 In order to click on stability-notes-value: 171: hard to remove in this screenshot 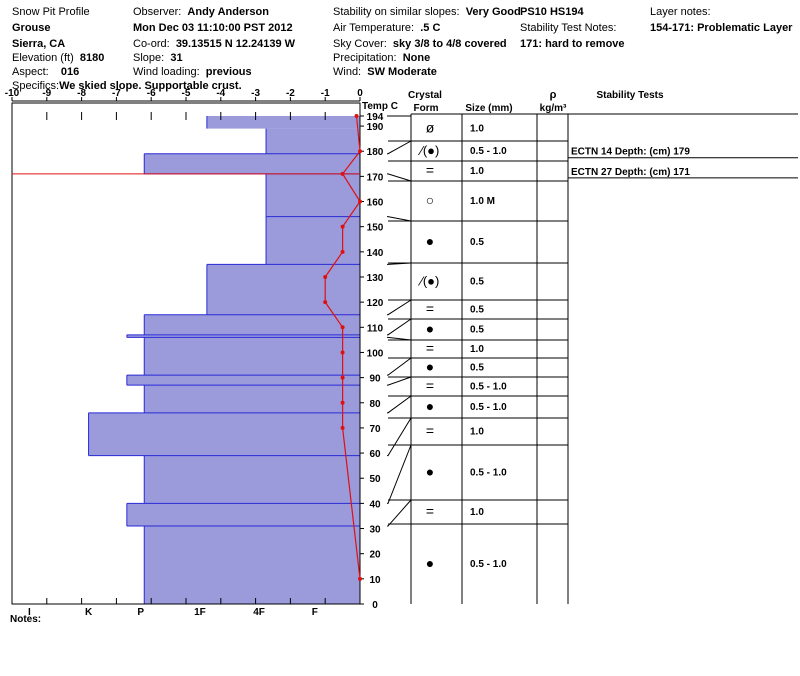, I will do `click(572, 44)`.